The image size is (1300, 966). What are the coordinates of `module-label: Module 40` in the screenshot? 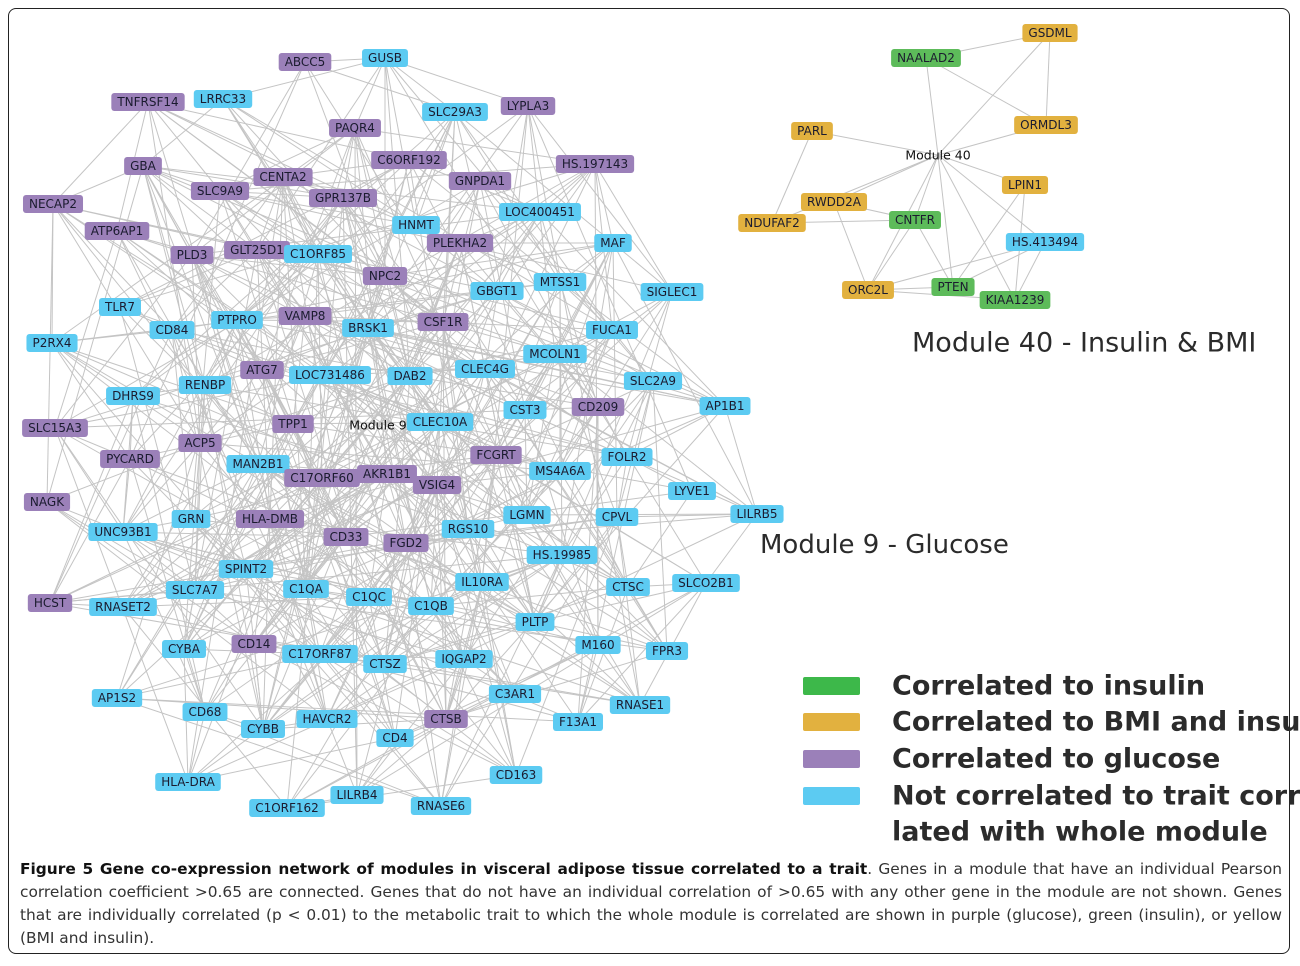 It's located at (937, 155).